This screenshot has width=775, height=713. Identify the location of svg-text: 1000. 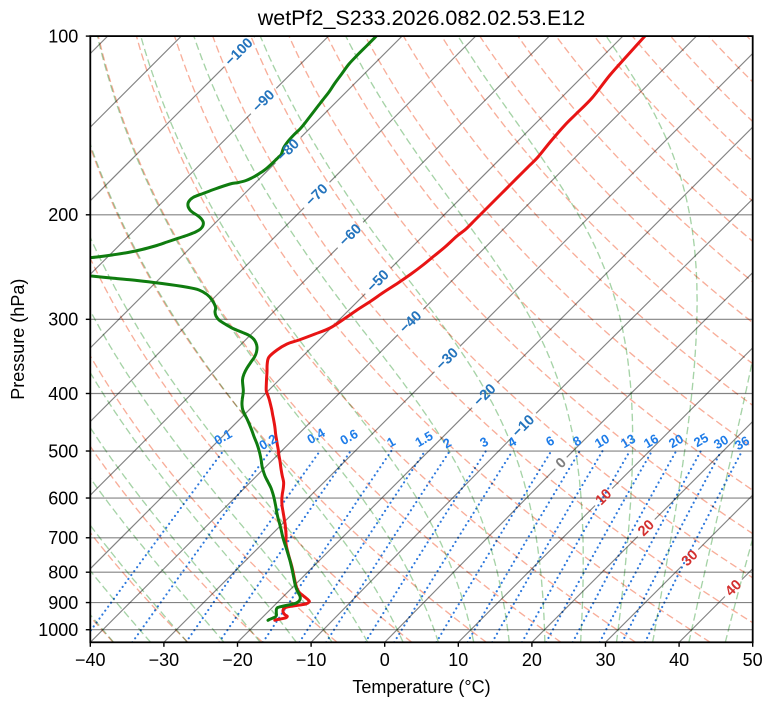
(58, 630).